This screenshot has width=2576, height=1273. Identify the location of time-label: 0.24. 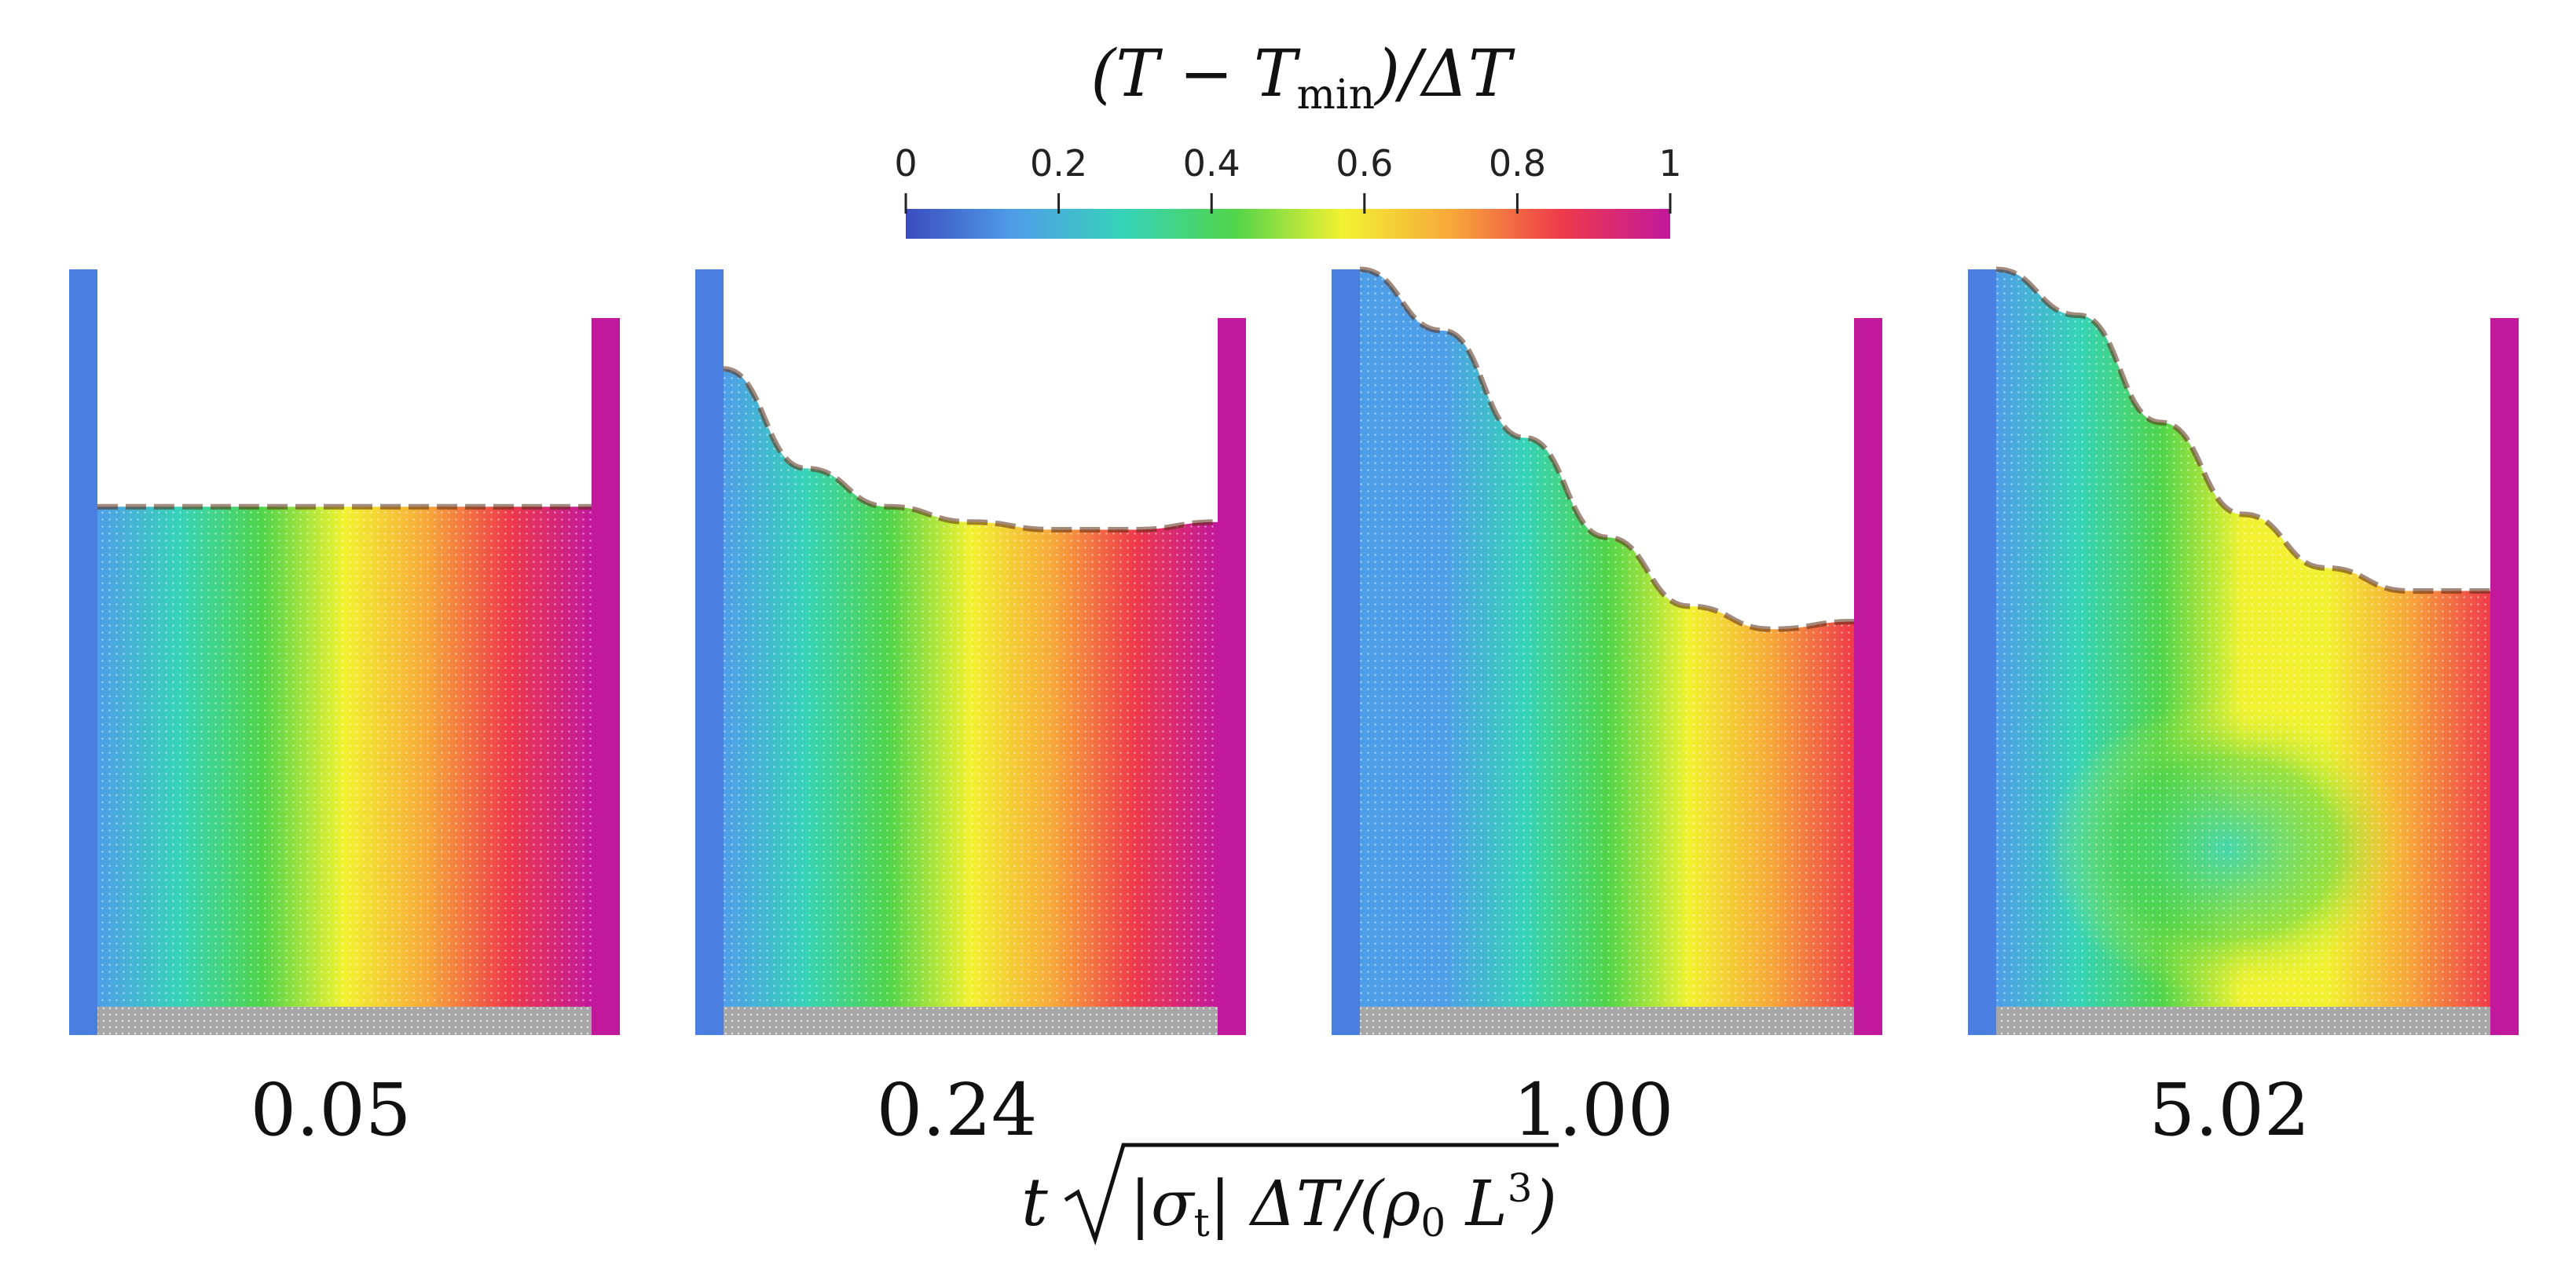
(957, 1110).